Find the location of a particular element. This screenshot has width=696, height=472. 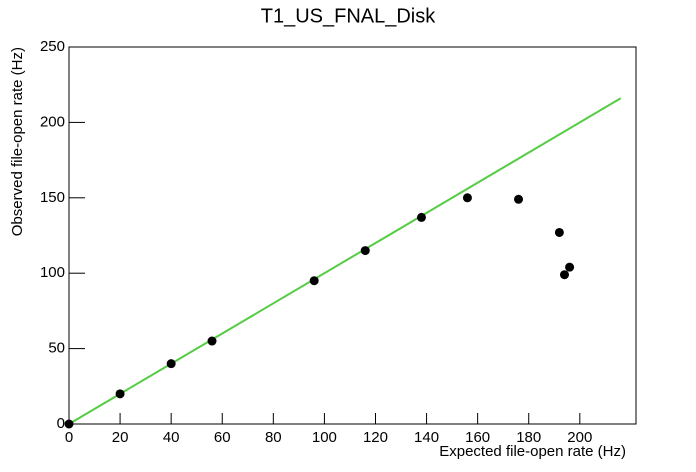

y-tick-label: 0 is located at coordinates (61, 423).